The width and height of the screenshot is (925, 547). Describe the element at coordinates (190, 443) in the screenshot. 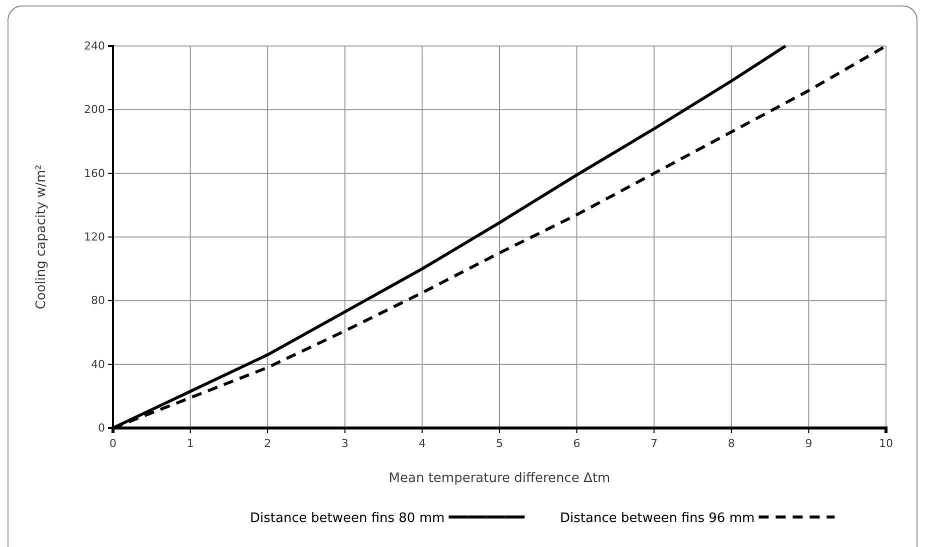

I see `x-tick-label: 1` at that location.